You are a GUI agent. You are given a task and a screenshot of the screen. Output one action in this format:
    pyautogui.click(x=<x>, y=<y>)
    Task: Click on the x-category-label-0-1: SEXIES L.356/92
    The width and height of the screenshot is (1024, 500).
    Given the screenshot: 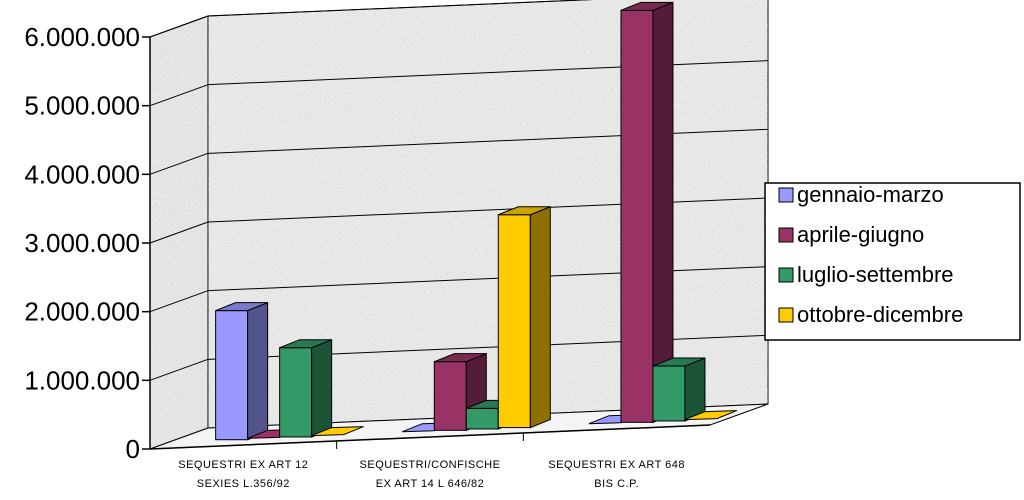 What is the action you would take?
    pyautogui.click(x=243, y=484)
    